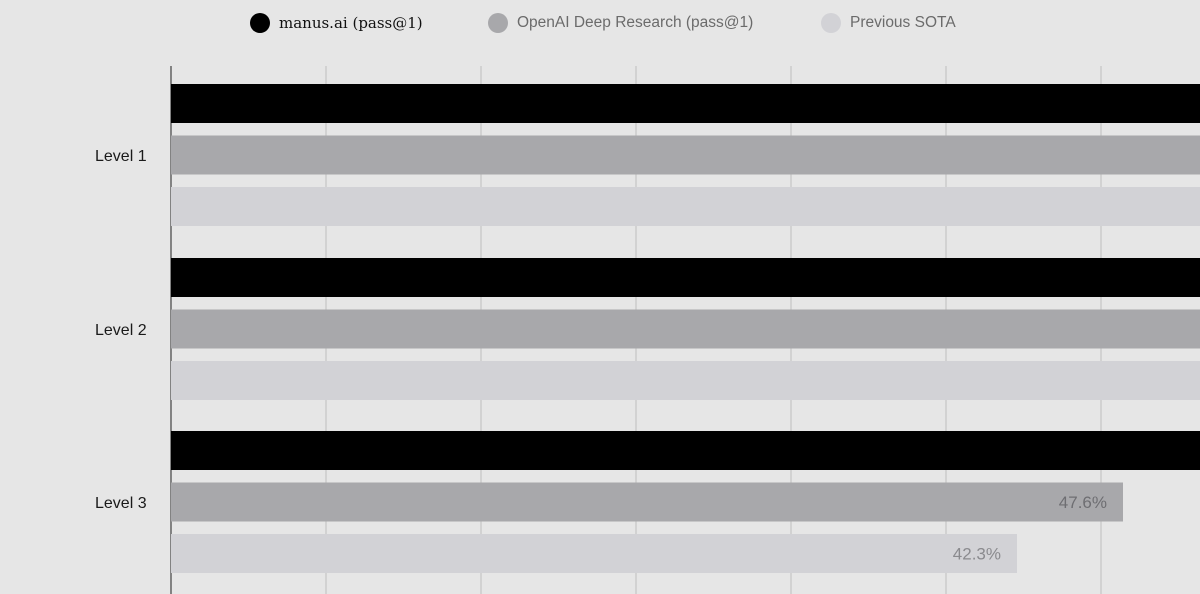 The width and height of the screenshot is (1200, 594). I want to click on legend-label-manus: manus.ai (pass@1), so click(351, 23).